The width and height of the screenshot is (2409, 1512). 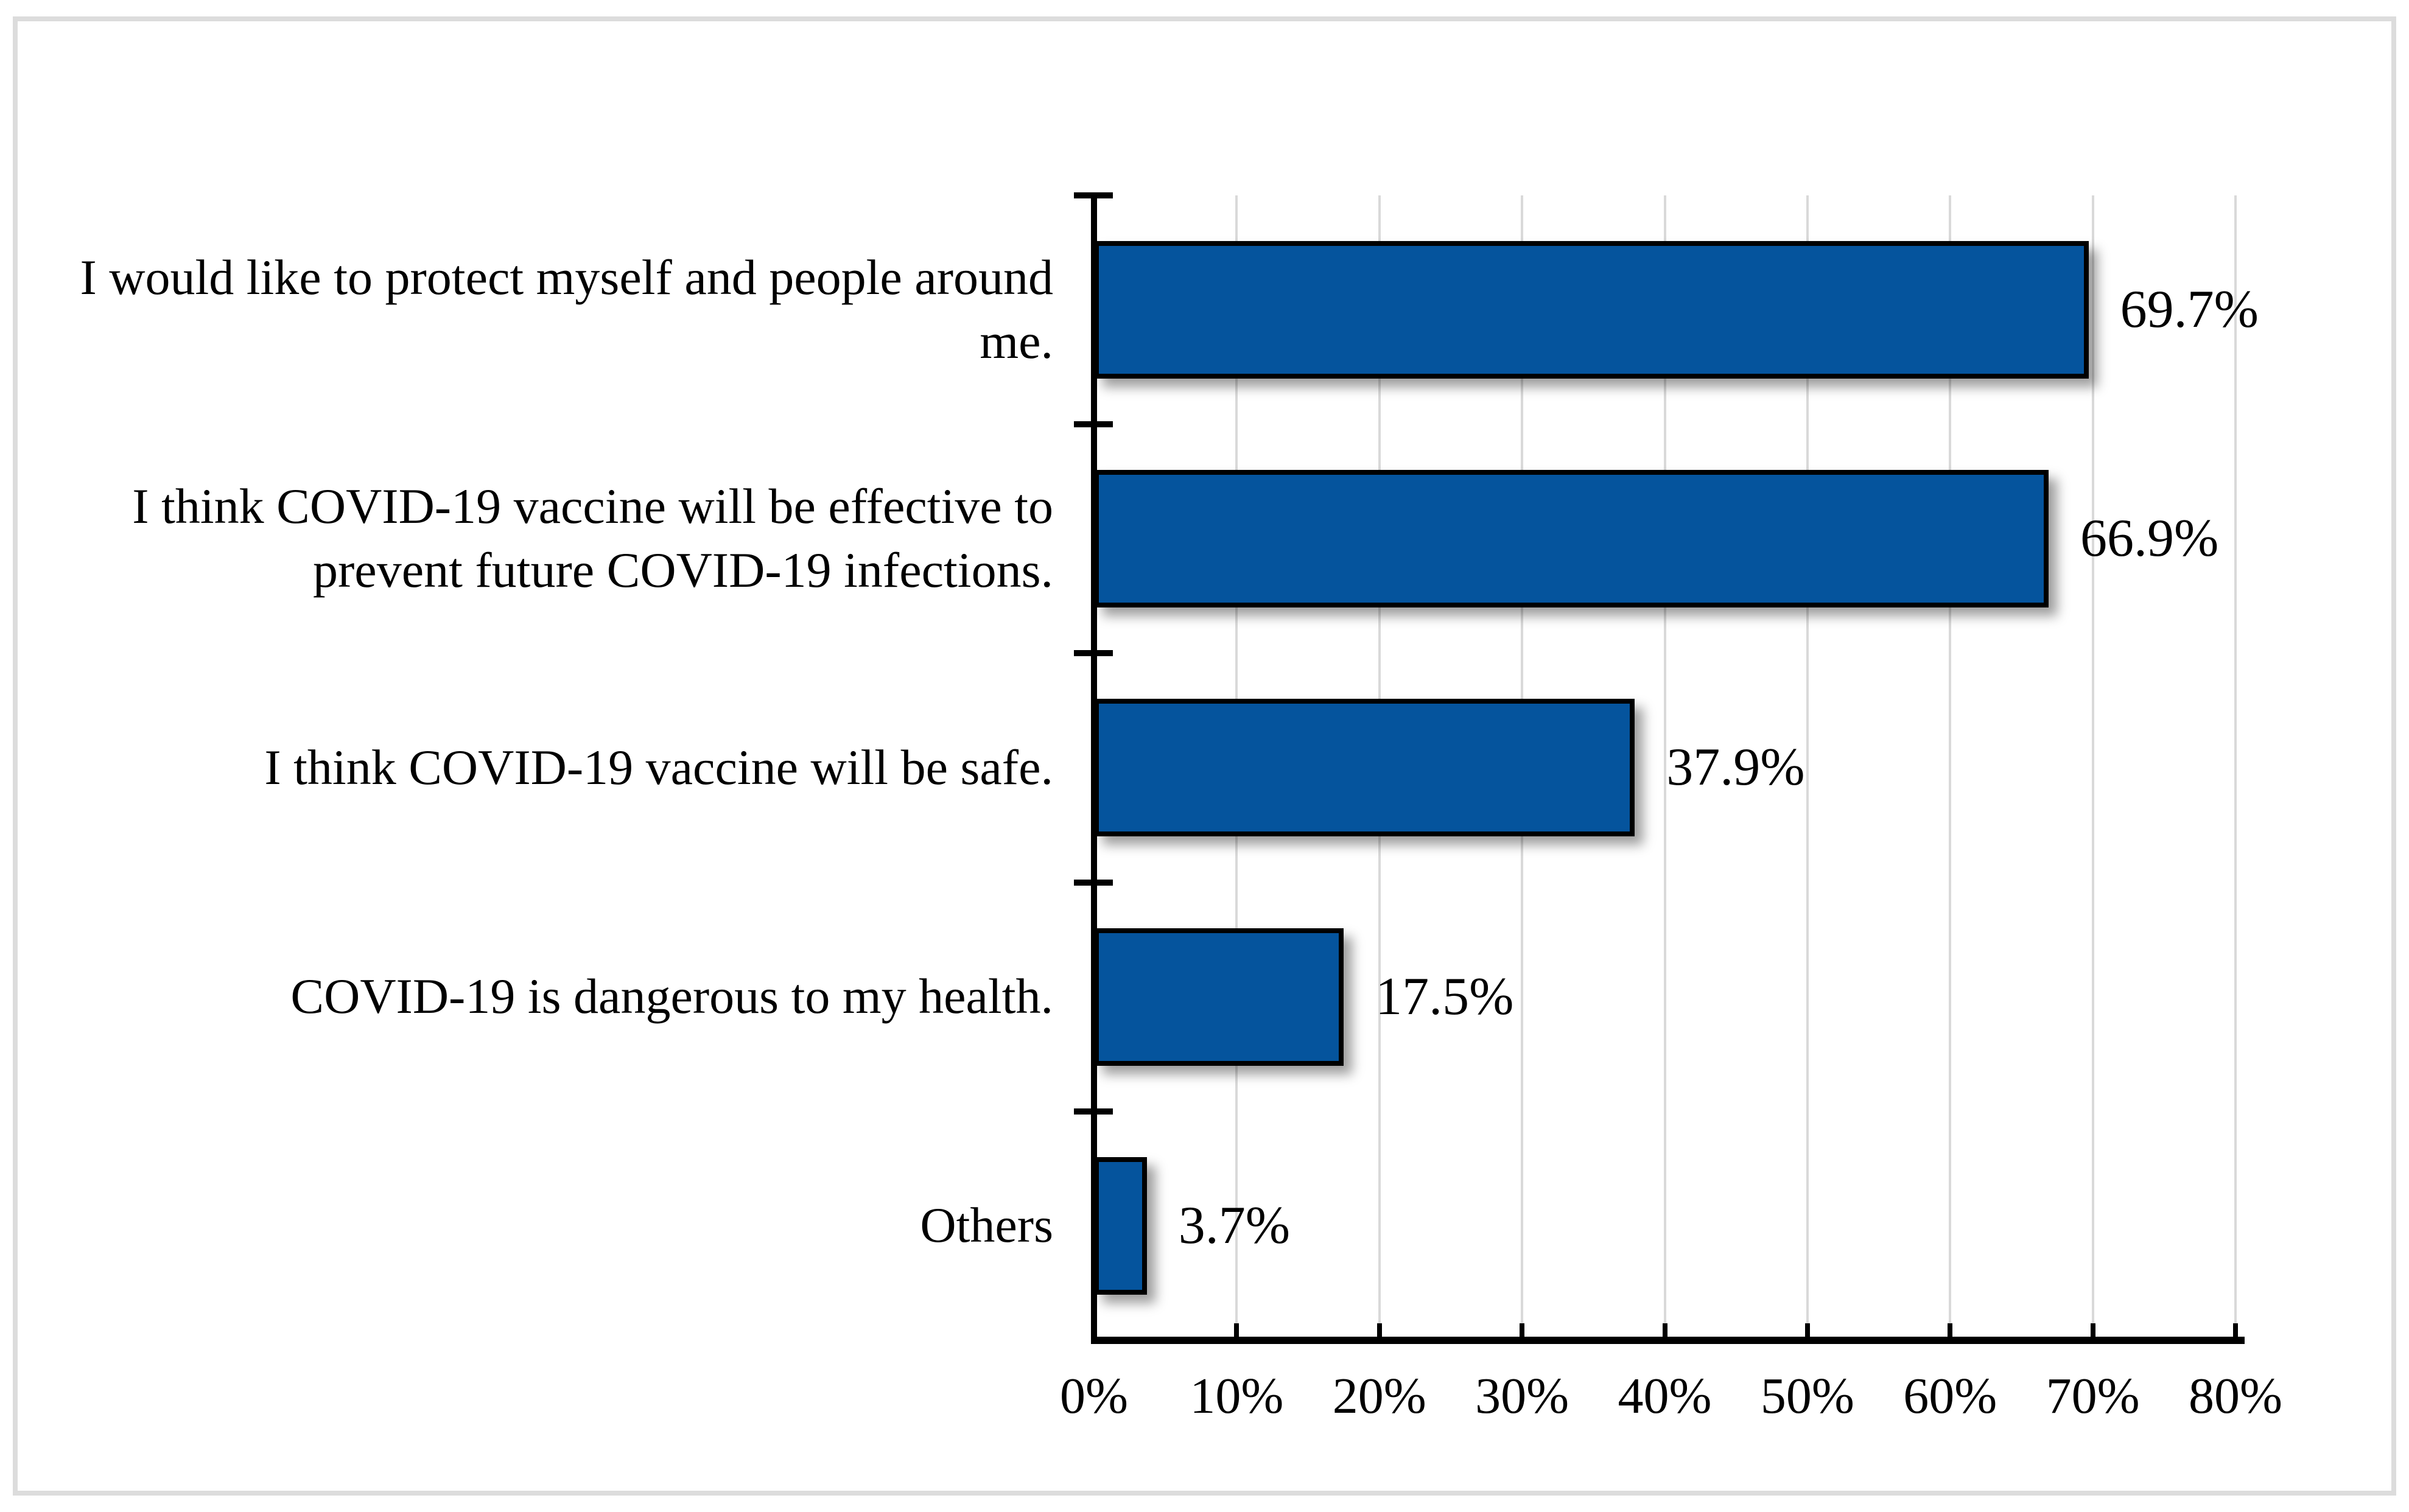 I want to click on category-label-line: I think COVID-19 vaccine will be safe., so click(x=658, y=767).